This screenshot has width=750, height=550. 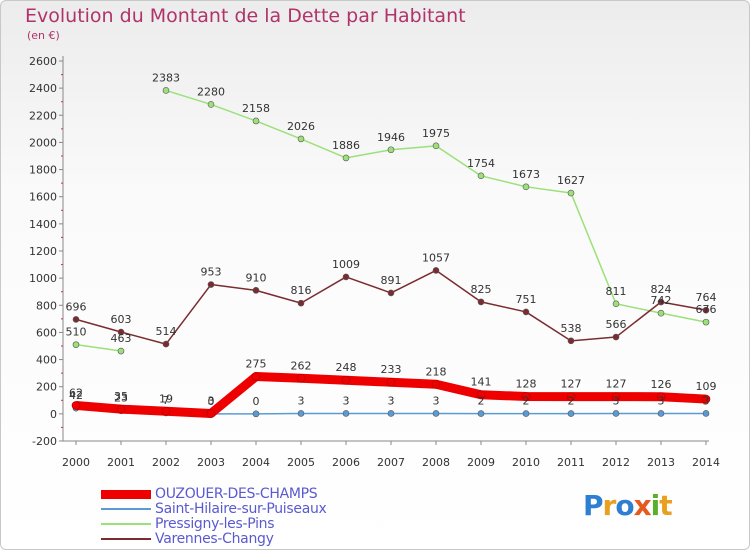 What do you see at coordinates (43, 278) in the screenshot?
I see `y-tick-label: 1000` at bounding box center [43, 278].